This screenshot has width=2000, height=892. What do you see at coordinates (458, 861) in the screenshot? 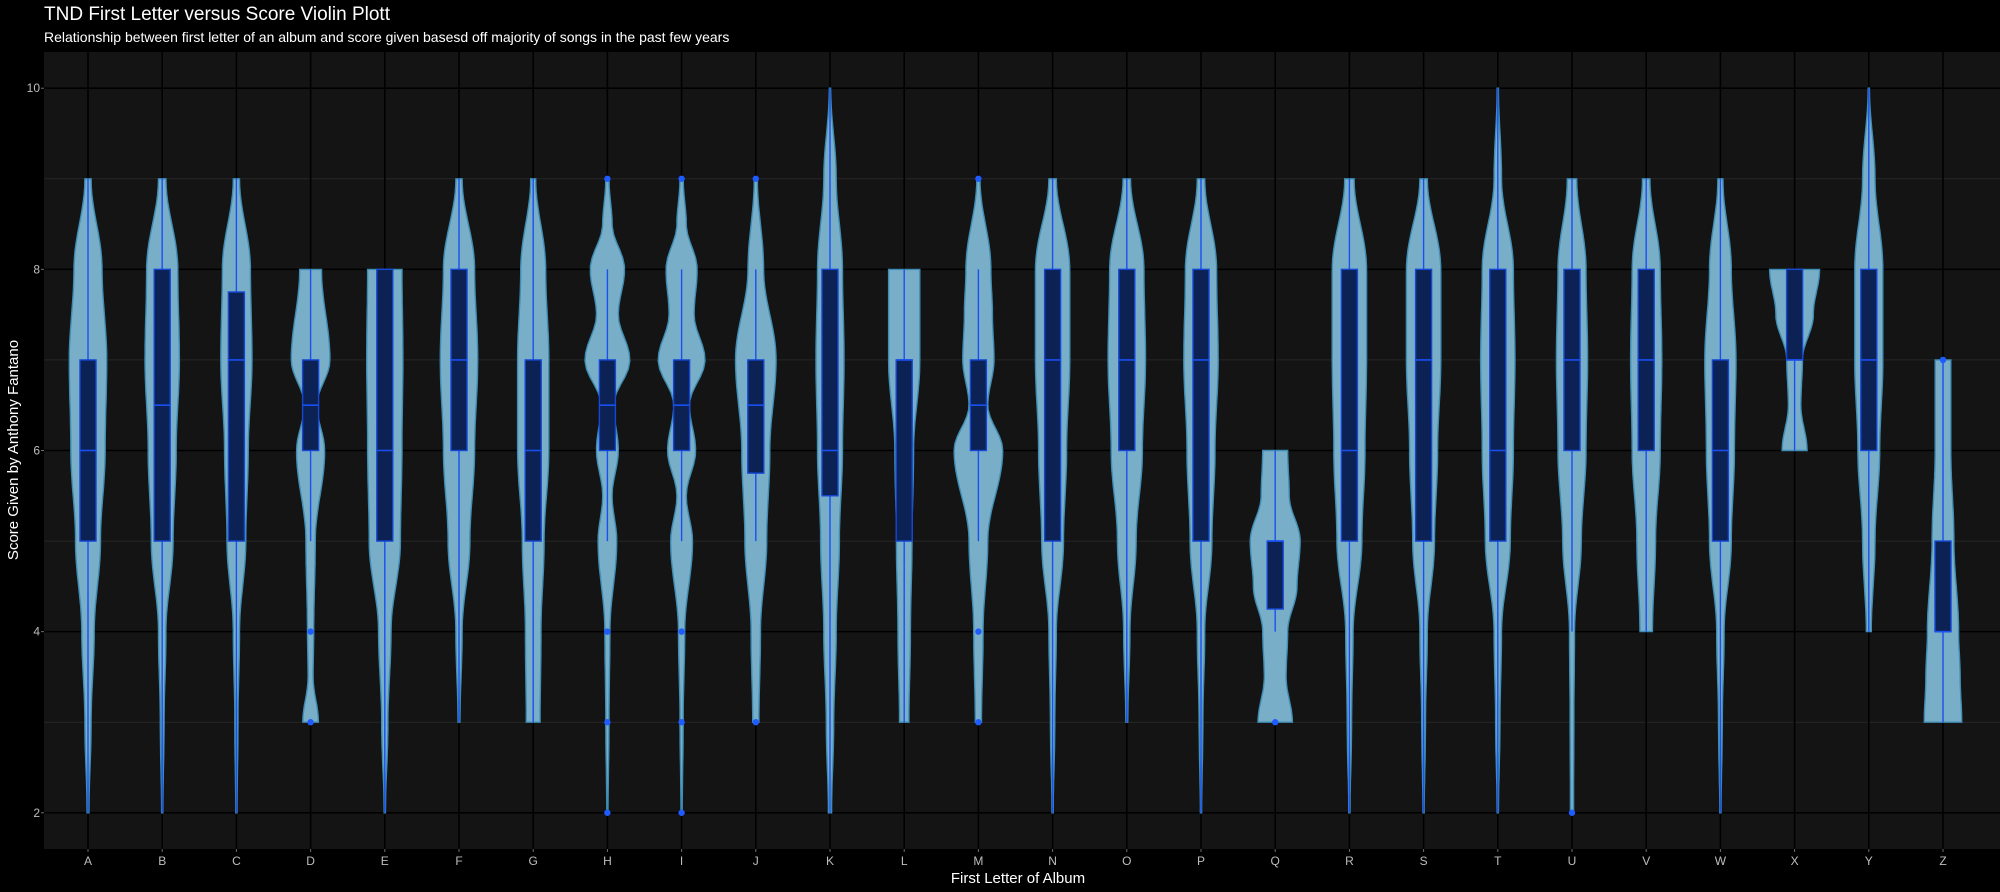
I see `x-tick-label-f: F` at bounding box center [458, 861].